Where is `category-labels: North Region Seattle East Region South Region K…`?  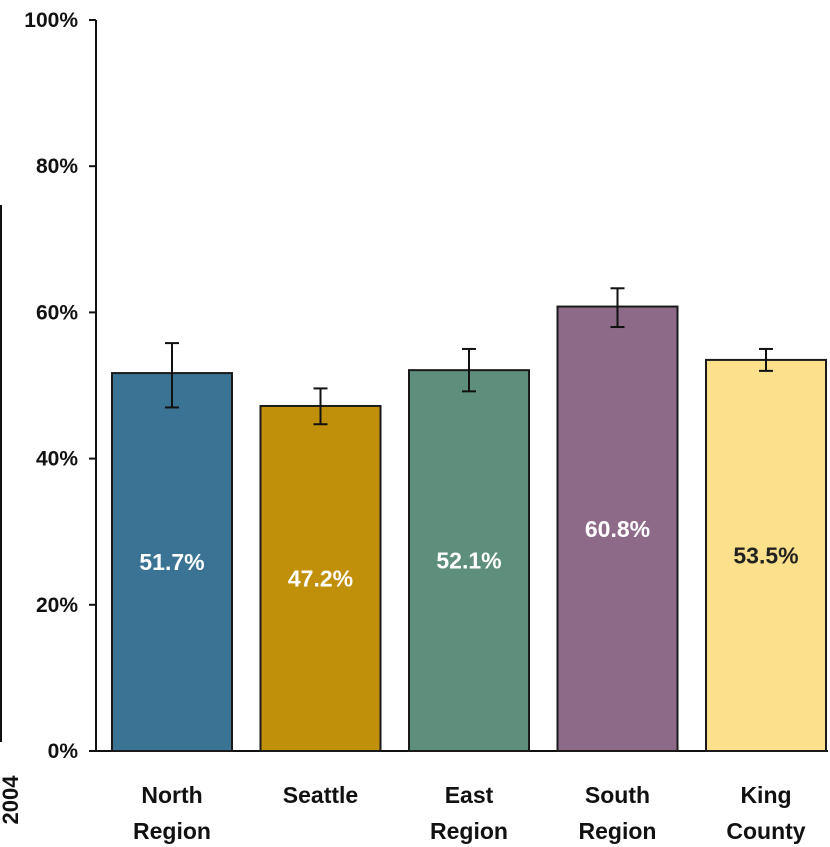 category-labels: North Region Seattle East Region South Region K… is located at coordinates (469, 813).